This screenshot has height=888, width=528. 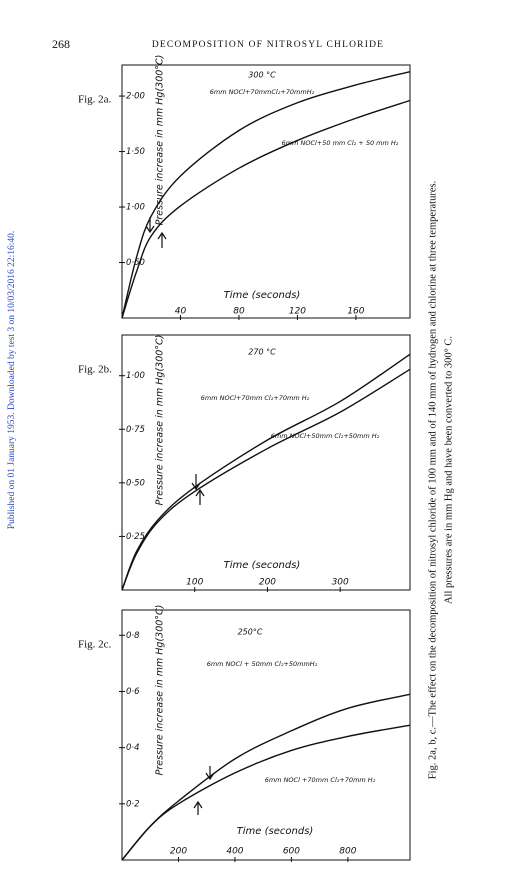 What do you see at coordinates (135, 97) in the screenshot?
I see `y-tick-label: 2·00` at bounding box center [135, 97].